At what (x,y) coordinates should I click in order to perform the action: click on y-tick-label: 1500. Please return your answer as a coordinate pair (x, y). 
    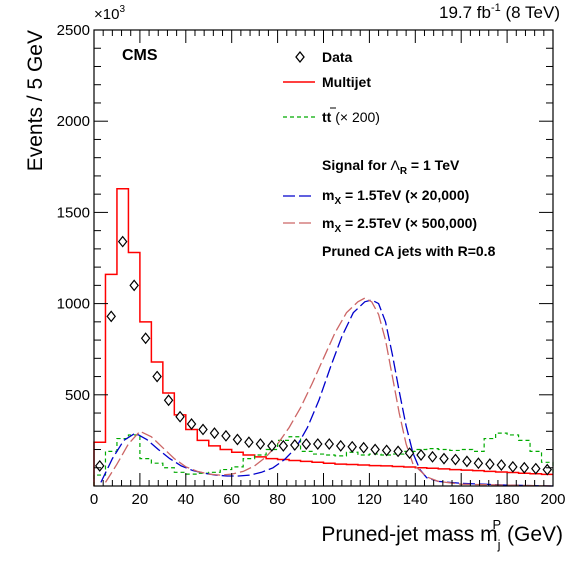
    Looking at the image, I should click on (73, 212).